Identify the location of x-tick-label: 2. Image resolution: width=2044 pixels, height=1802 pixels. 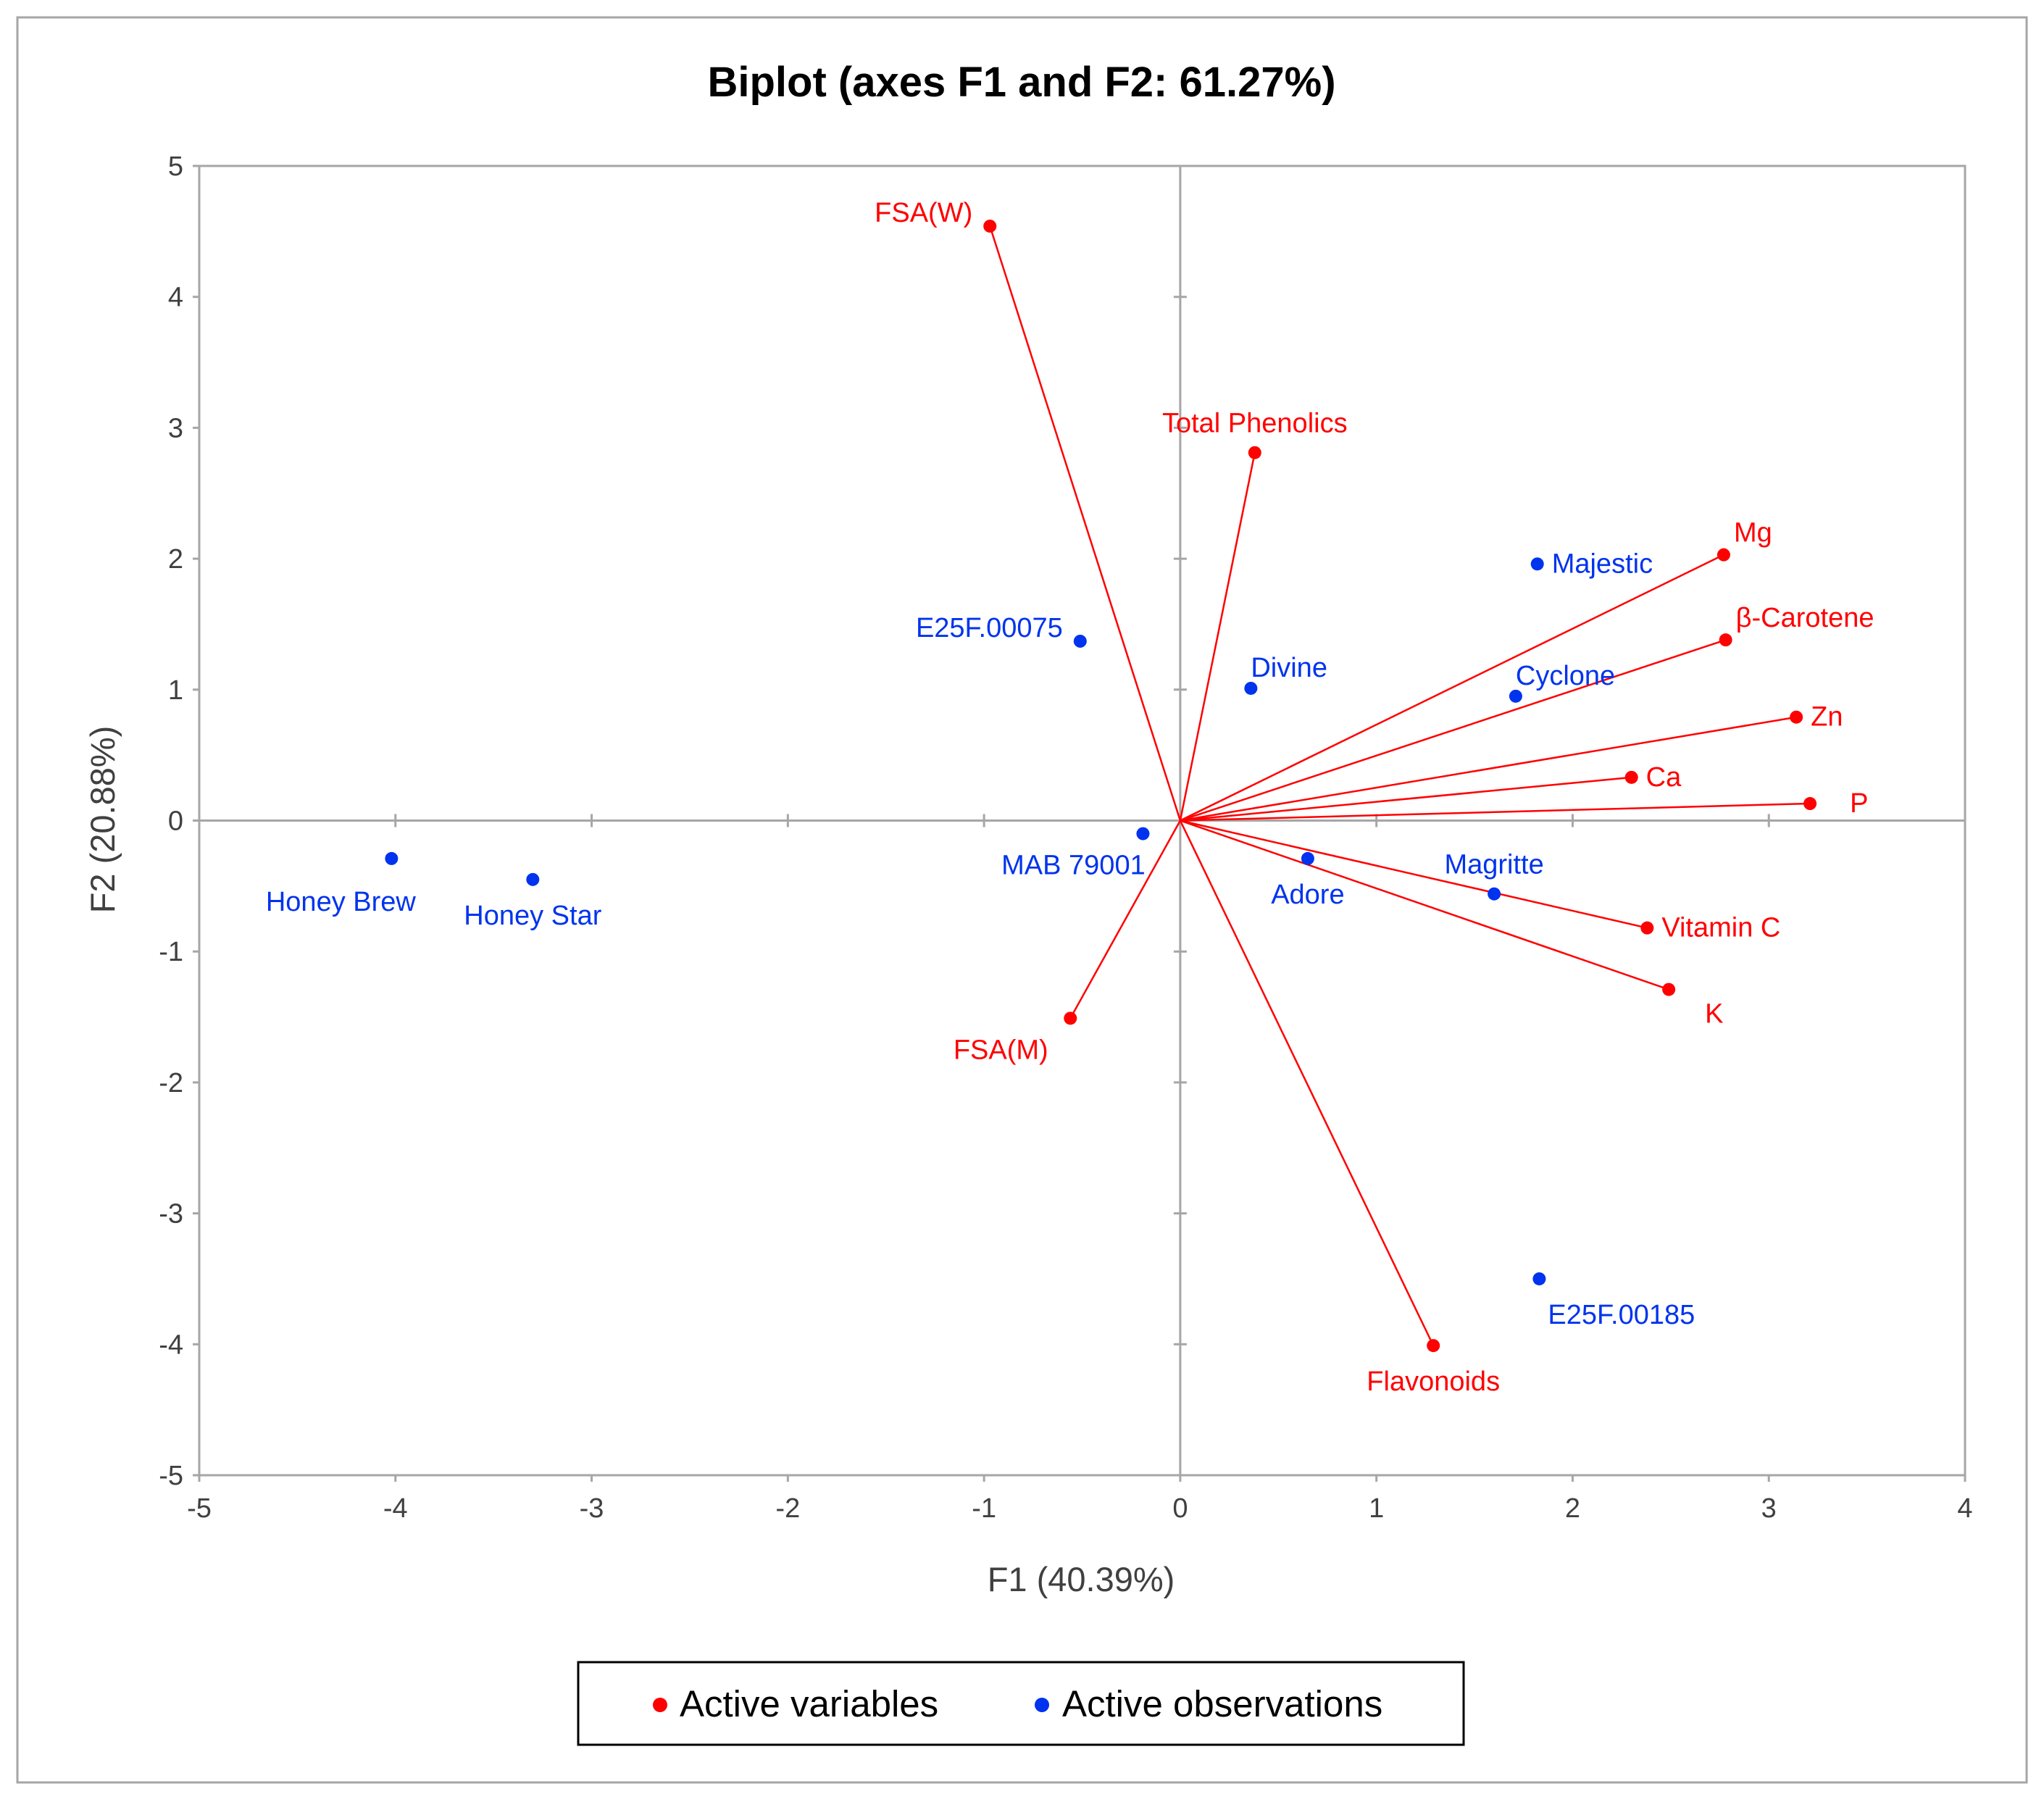
(1572, 1508).